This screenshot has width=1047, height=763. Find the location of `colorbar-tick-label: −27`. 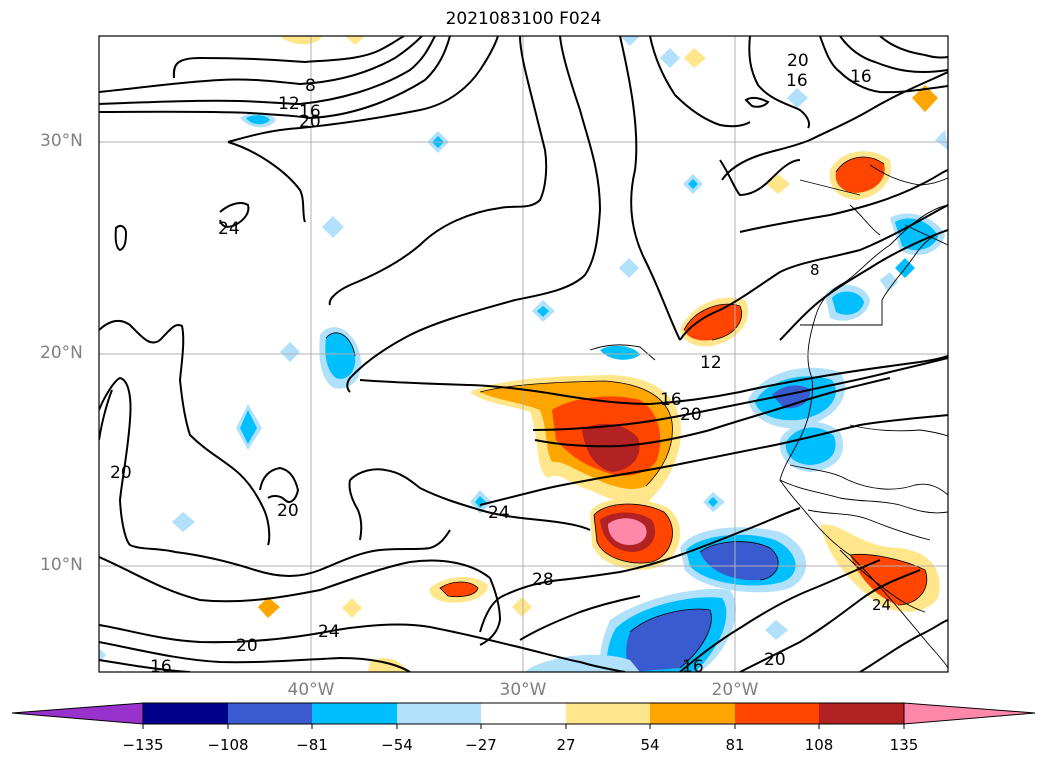

colorbar-tick-label: −27 is located at coordinates (481, 745).